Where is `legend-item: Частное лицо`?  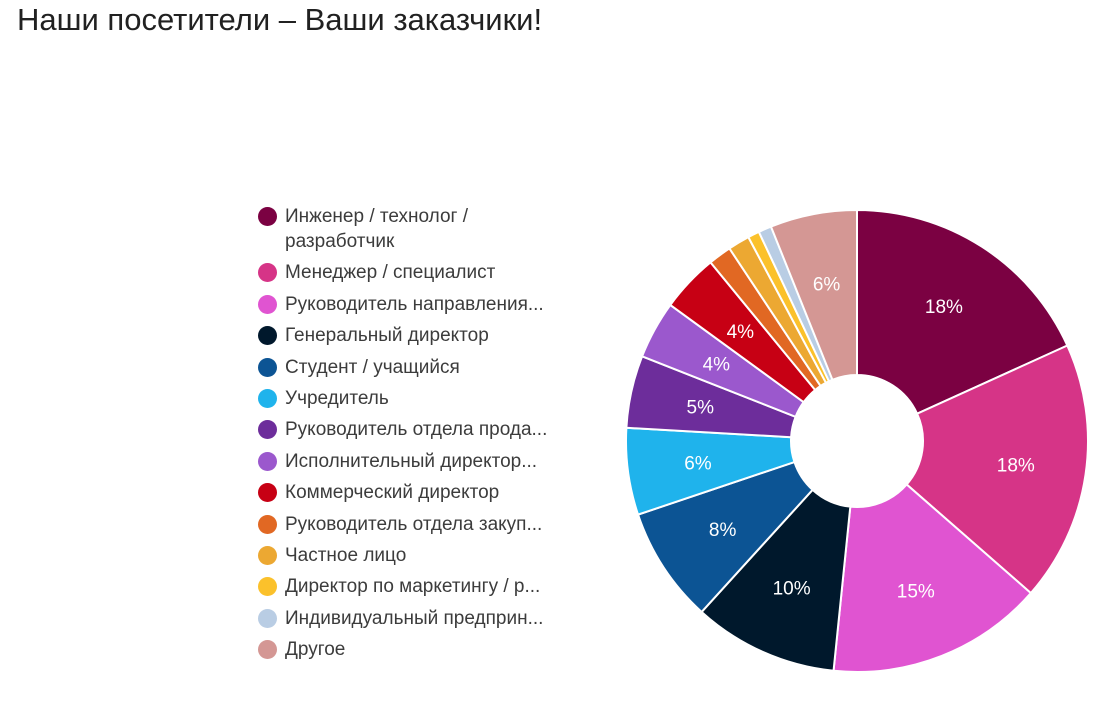
legend-item: Частное лицо is located at coordinates (408, 555).